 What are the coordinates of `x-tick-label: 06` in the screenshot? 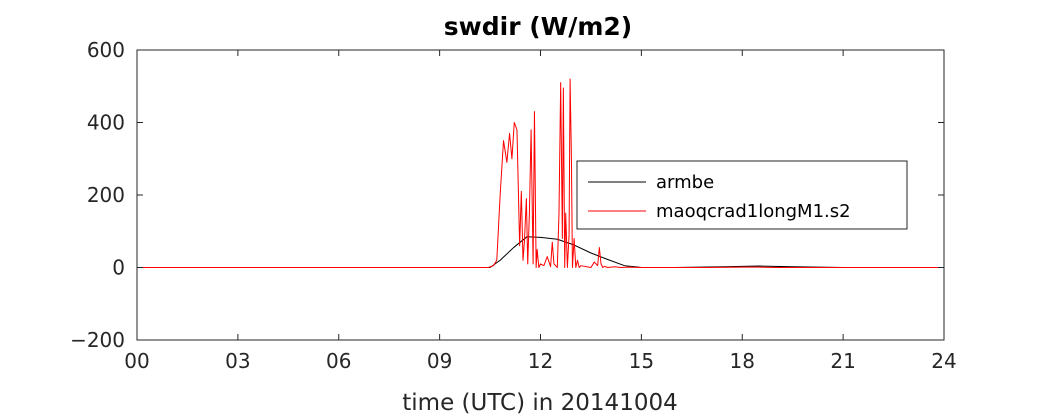 It's located at (338, 361).